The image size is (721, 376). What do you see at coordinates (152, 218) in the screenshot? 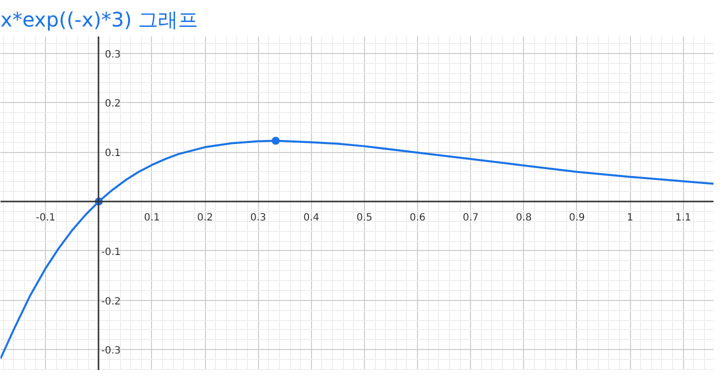
I see `x-tick-label: 0.1` at bounding box center [152, 218].